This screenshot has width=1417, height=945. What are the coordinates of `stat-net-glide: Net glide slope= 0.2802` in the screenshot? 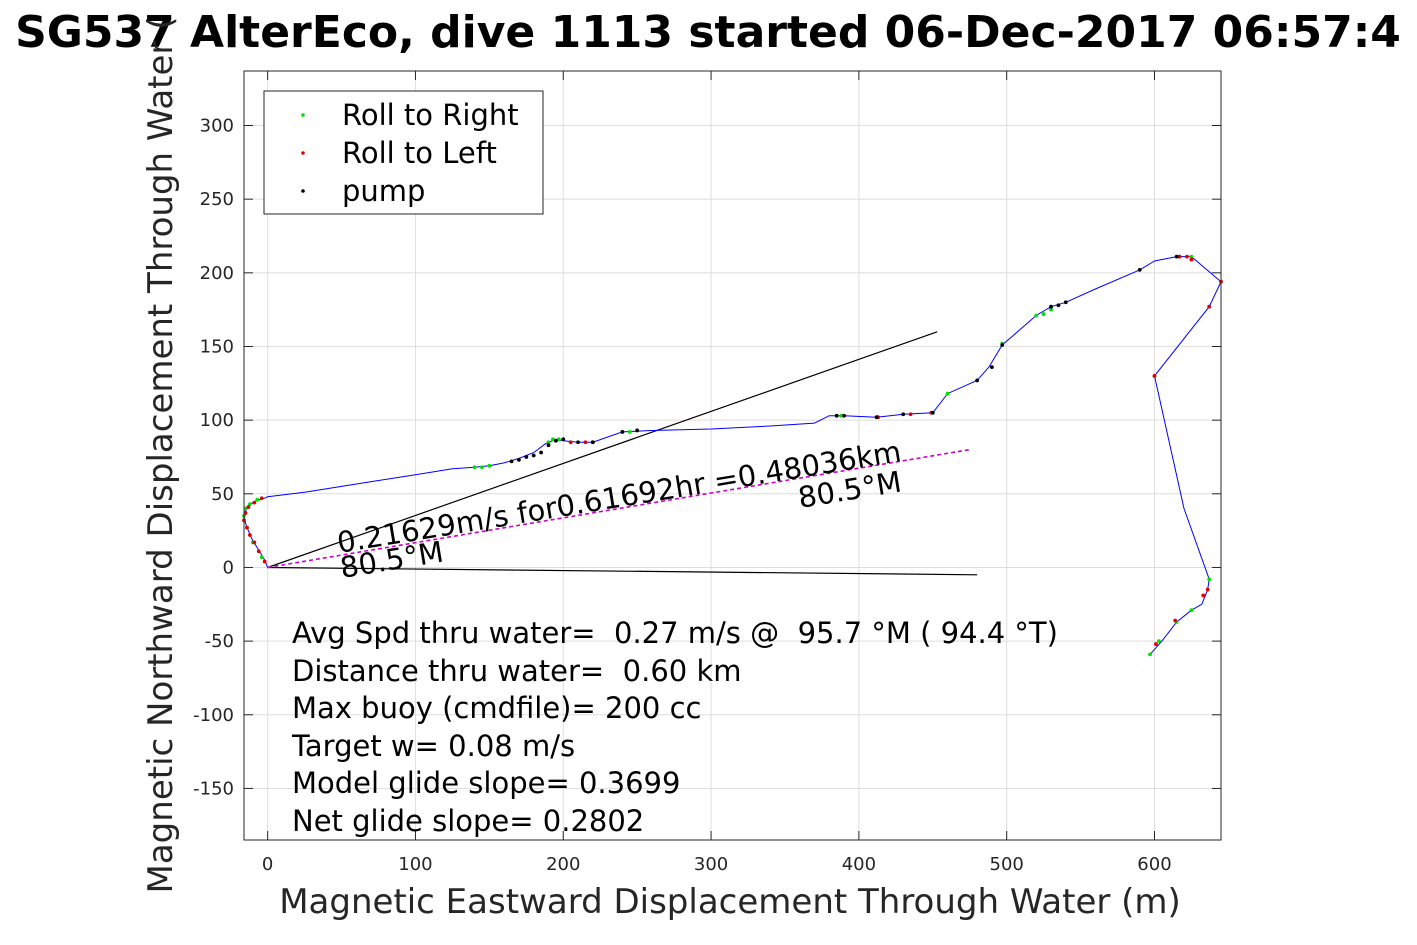 It's located at (468, 821).